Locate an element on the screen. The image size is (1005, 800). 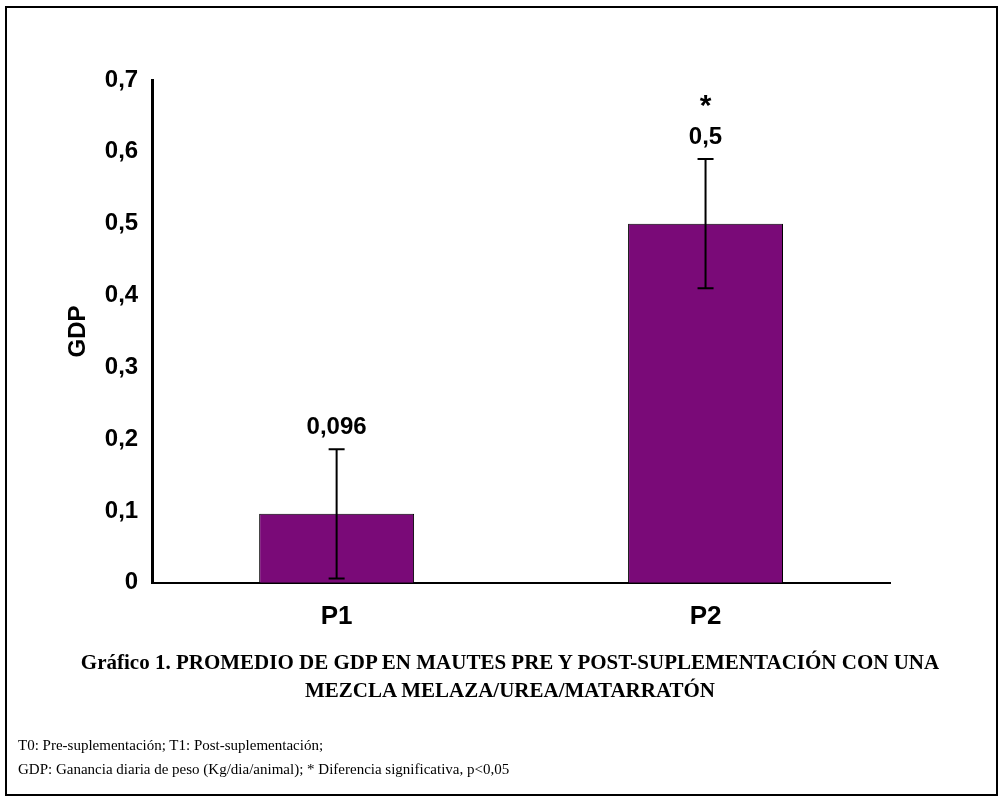
text: Gráfico 1. PROMEDIO DE GDP EN MAUTES PRE Y POST-SUPLEMENTACIÓN CON UNA MEZCLA MELAZA/UREA/MATARRATÓN is located at coordinates (510, 676).